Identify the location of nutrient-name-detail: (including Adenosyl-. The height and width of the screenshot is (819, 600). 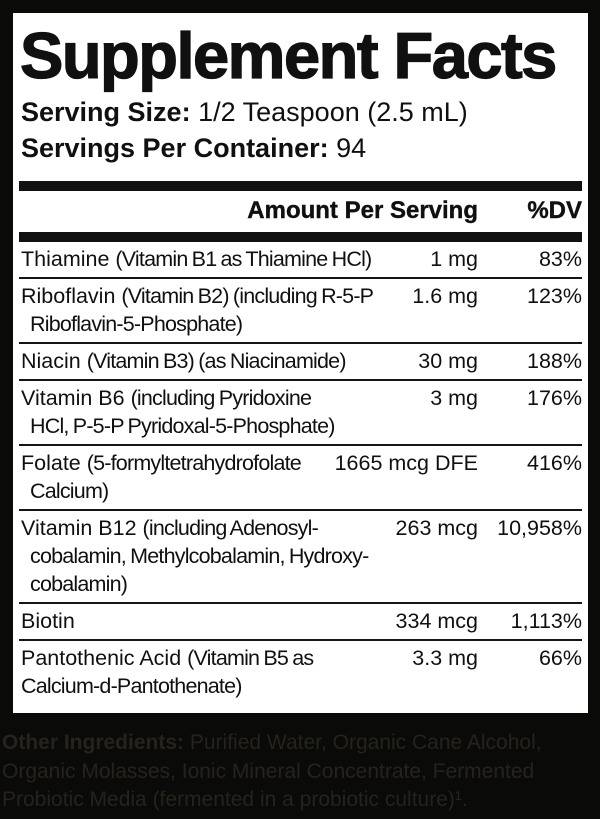
(230, 528).